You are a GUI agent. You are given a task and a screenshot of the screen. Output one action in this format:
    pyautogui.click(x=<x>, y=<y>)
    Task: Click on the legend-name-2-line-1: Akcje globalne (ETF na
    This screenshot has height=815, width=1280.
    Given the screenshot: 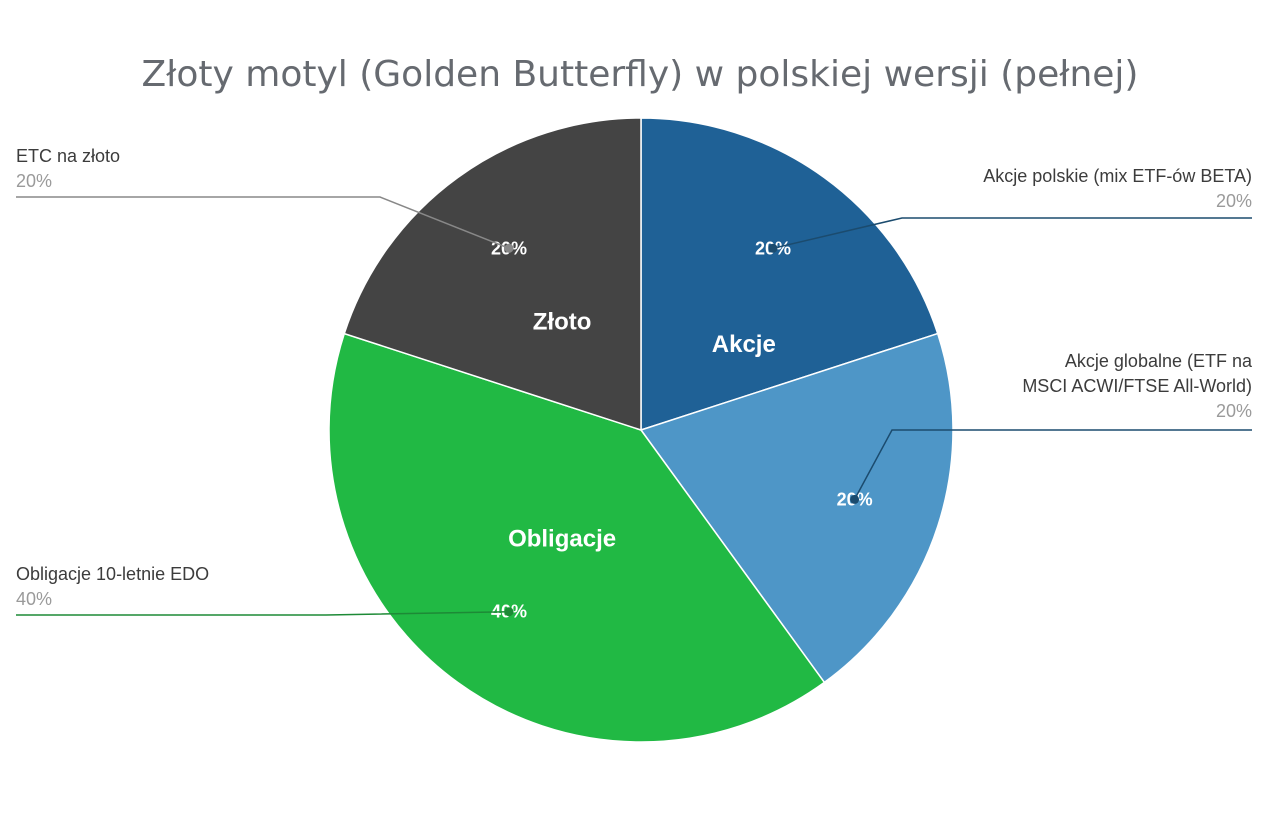 What is the action you would take?
    pyautogui.click(x=1159, y=361)
    